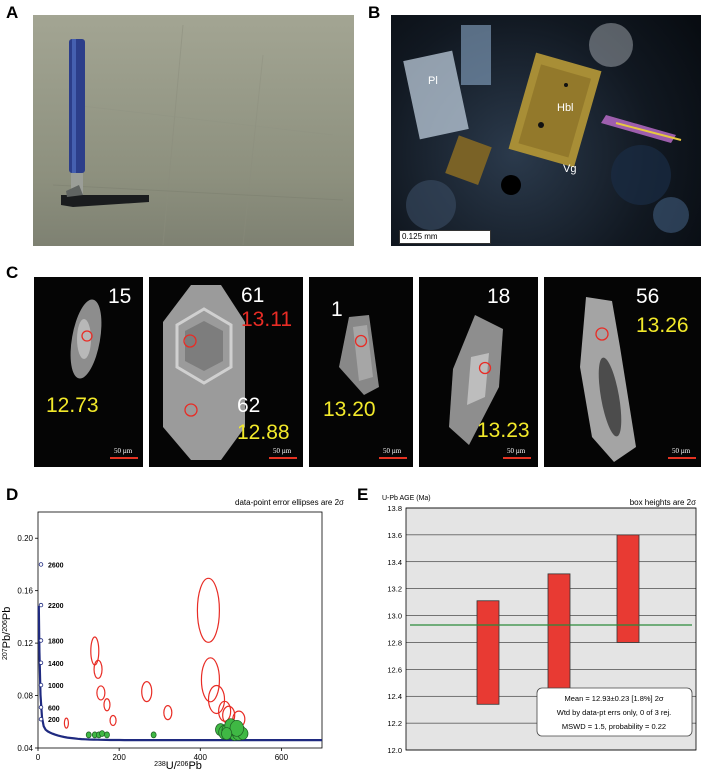 The width and height of the screenshot is (706, 776). Describe the element at coordinates (198, 135) in the screenshot. I see `hammer-illustration` at that location.